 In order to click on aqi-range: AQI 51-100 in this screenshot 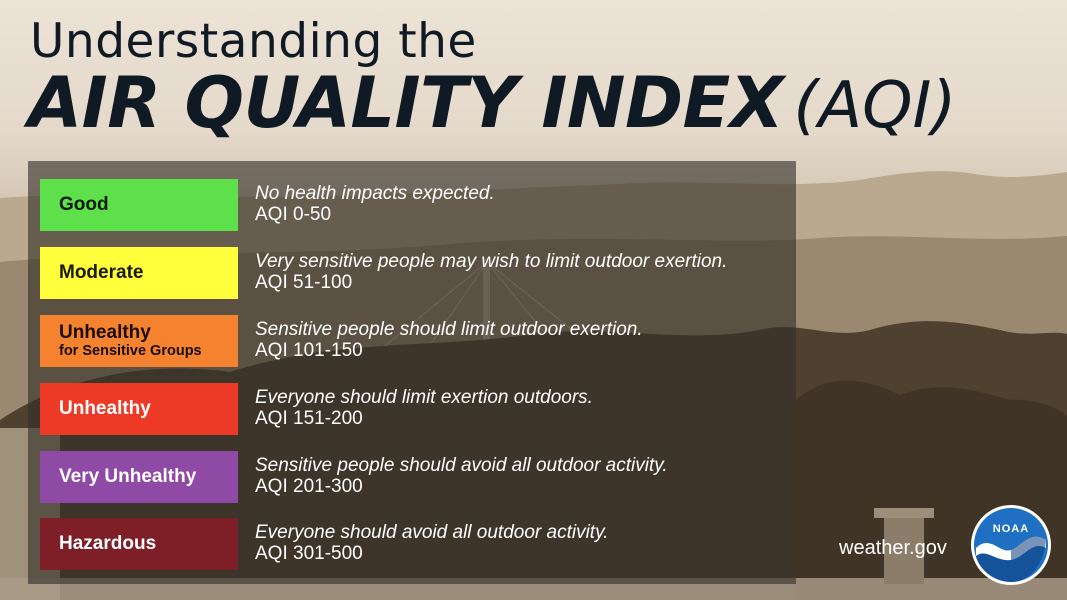, I will do `click(304, 282)`.